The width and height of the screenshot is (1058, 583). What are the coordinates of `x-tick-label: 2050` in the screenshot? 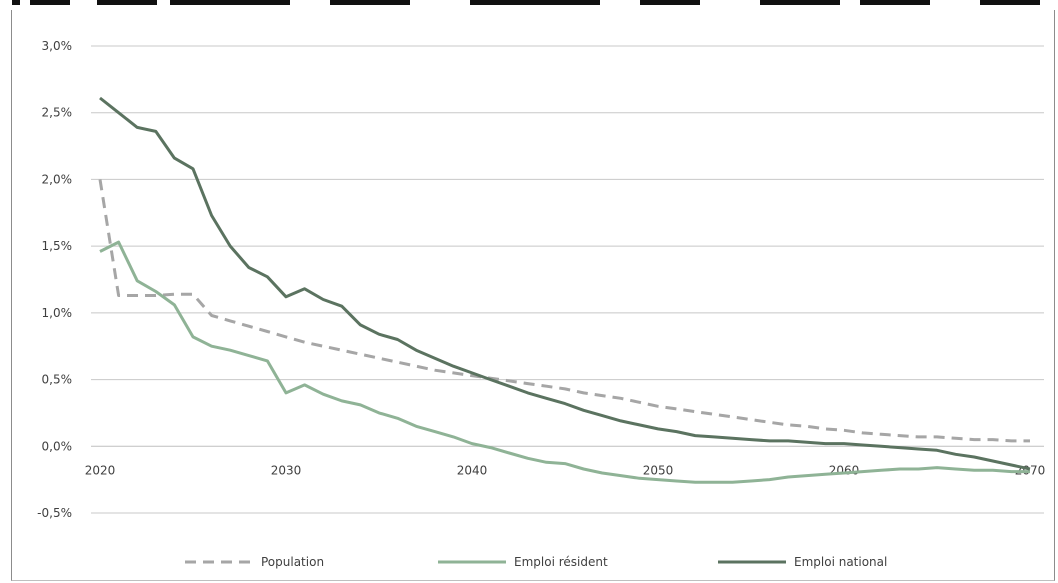 It's located at (658, 470).